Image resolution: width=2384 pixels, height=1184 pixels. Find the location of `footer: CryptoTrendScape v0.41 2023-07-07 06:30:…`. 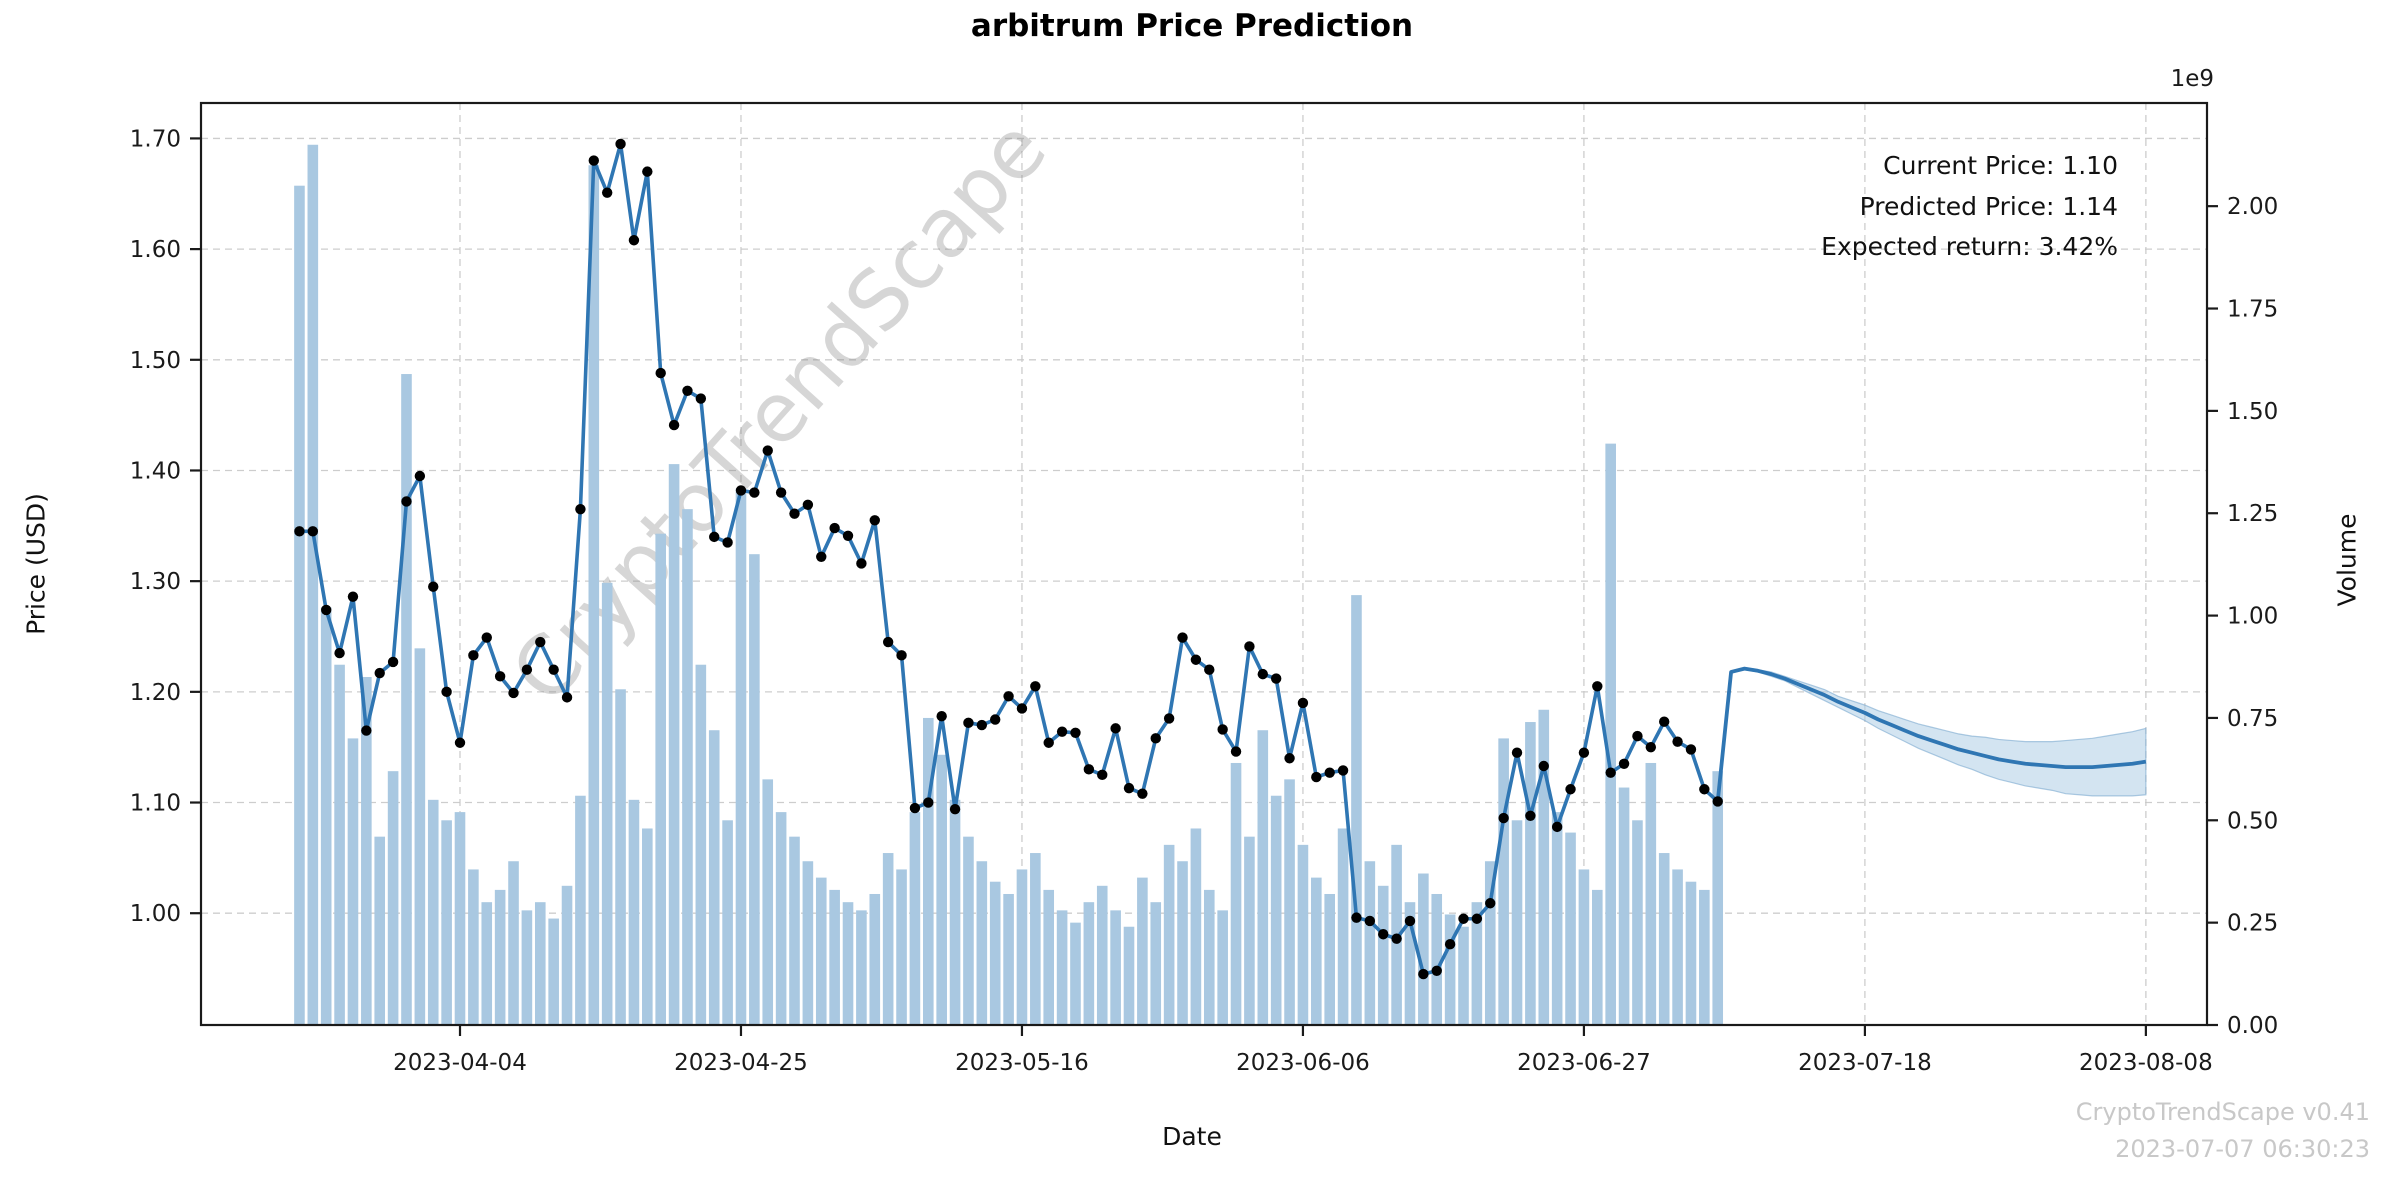

footer: CryptoTrendScape v0.41 2023-07-07 06:30:… is located at coordinates (2223, 1131).